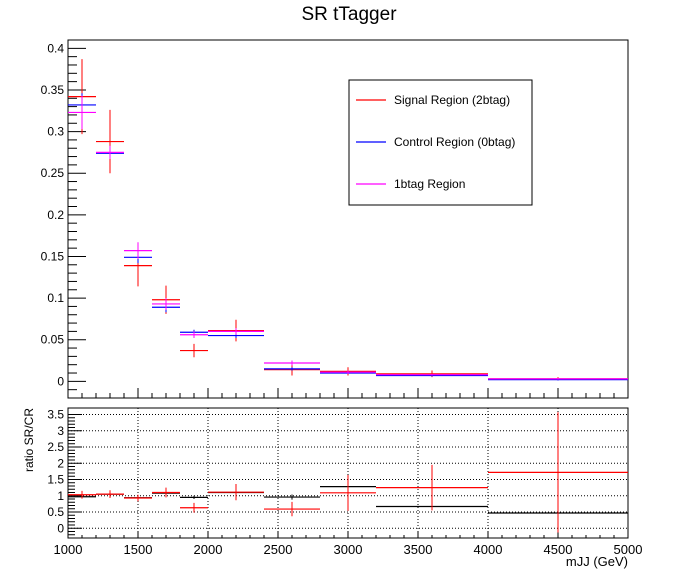 This screenshot has height=573, width=698. I want to click on ratio-y-tick-label: 2.5, so click(55, 447).